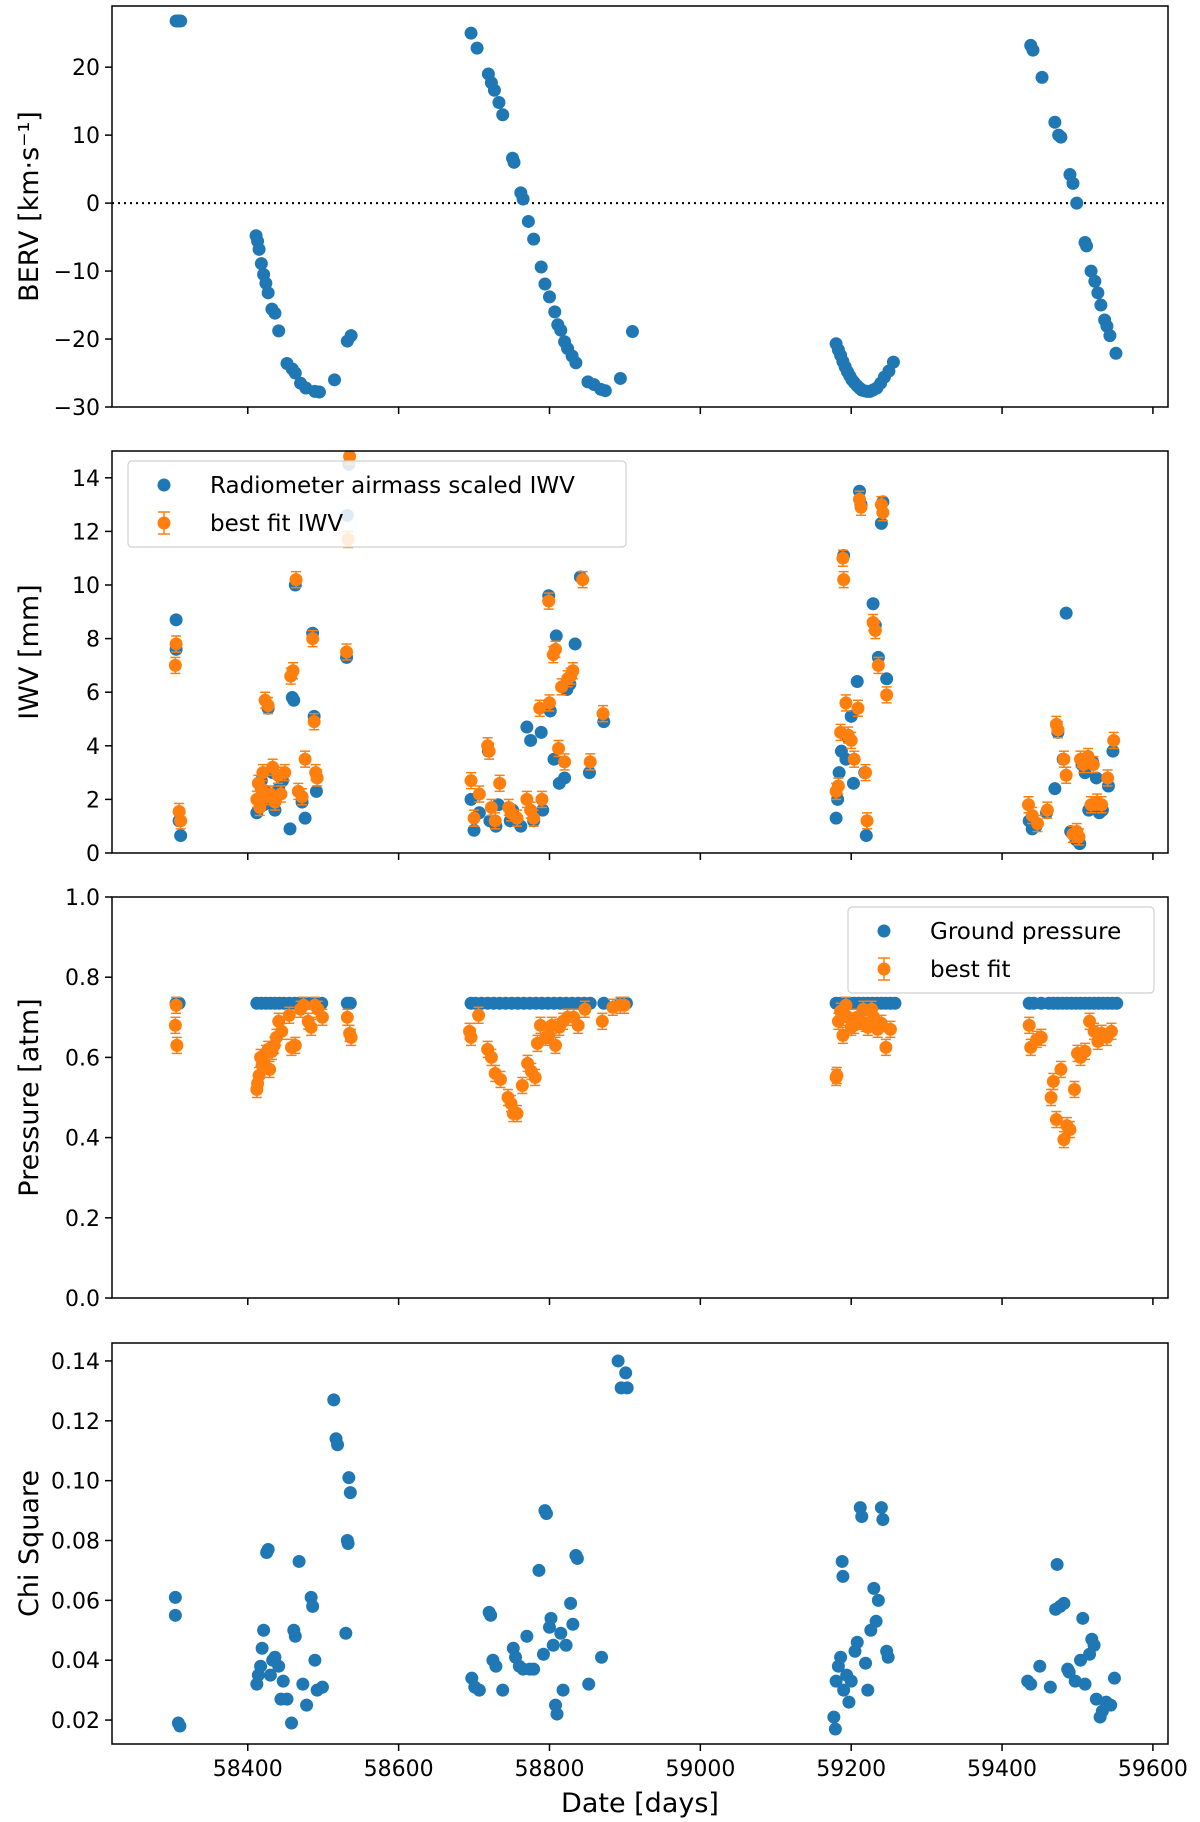  Describe the element at coordinates (643, 1072) in the screenshot. I see `series-best-fit` at that location.